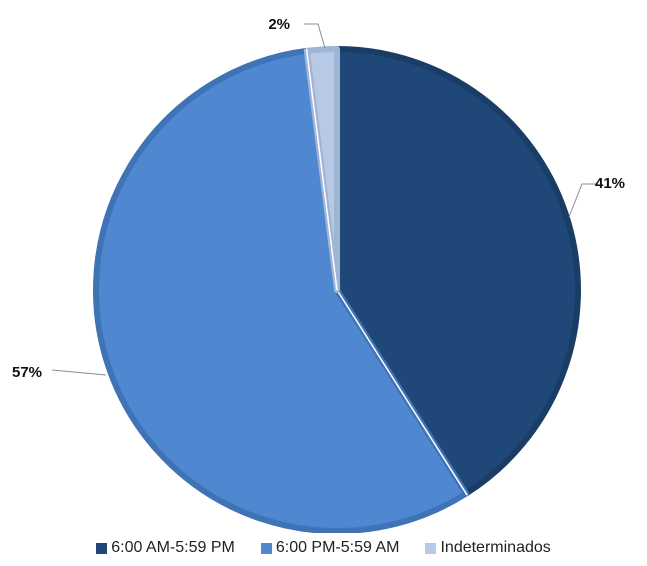  What do you see at coordinates (102, 548) in the screenshot?
I see `legend-swatch-day` at bounding box center [102, 548].